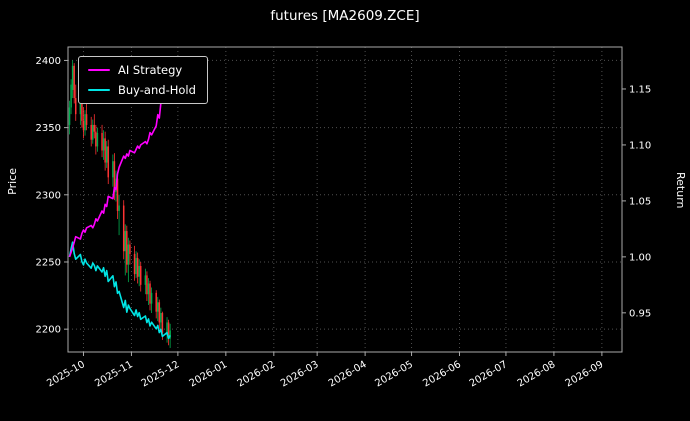 The height and width of the screenshot is (421, 690). I want to click on return-tick-label: 1.05, so click(640, 201).